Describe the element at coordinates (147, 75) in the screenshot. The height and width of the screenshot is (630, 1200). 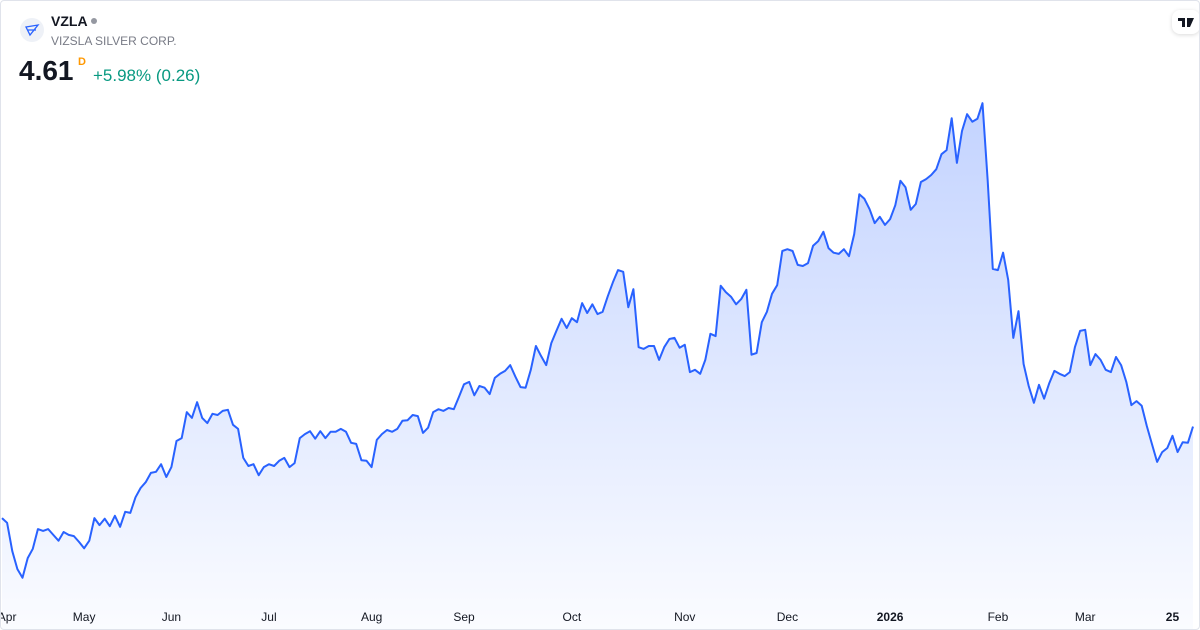
I see `price-change: +5.98% (0.26)` at that location.